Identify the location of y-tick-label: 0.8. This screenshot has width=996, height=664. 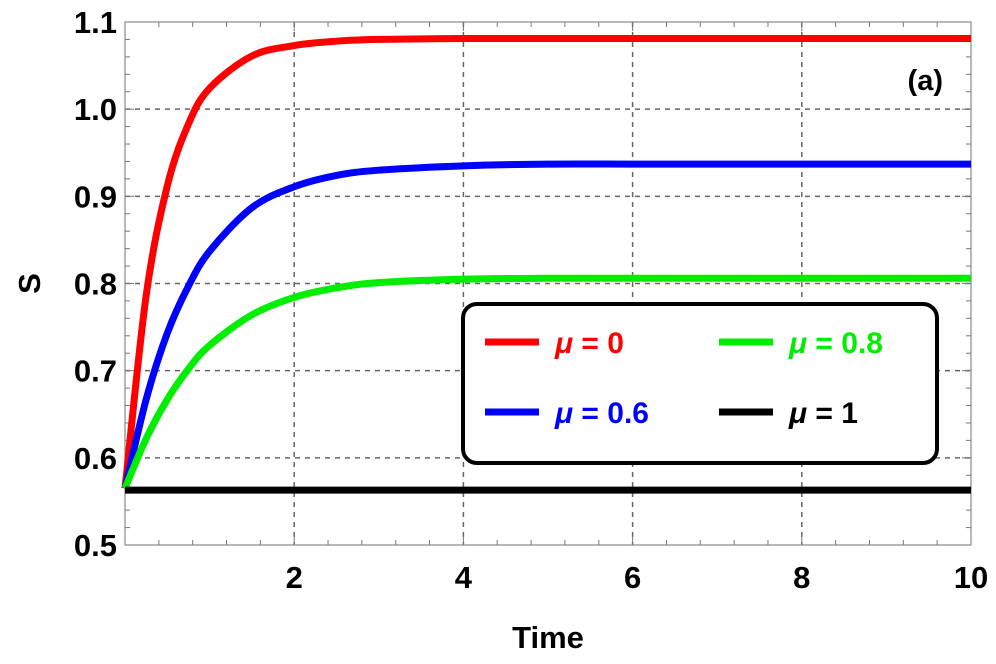
(95, 284).